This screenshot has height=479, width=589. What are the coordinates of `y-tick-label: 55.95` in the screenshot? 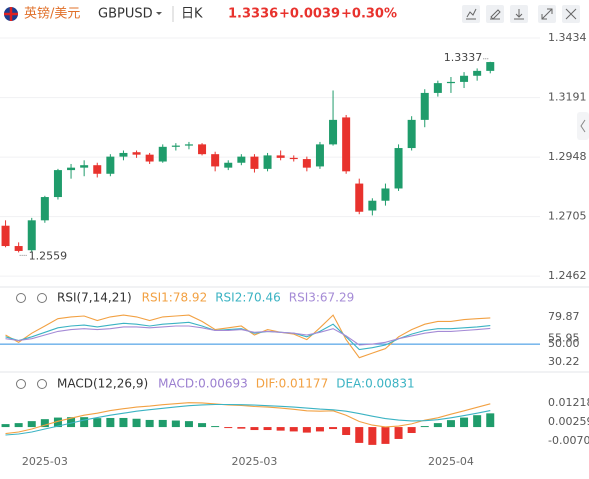 It's located at (564, 338).